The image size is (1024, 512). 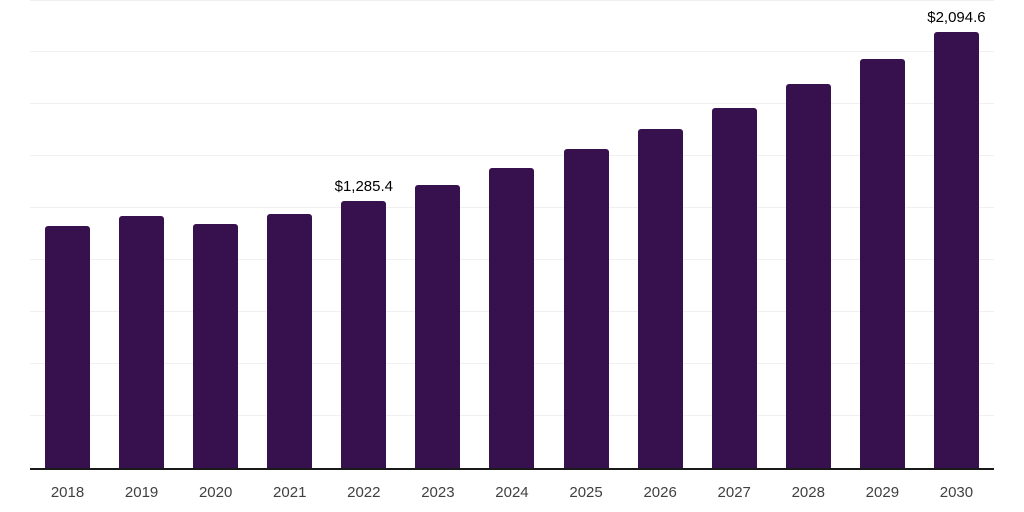 What do you see at coordinates (364, 492) in the screenshot?
I see `x-tick-label-2022: 2022` at bounding box center [364, 492].